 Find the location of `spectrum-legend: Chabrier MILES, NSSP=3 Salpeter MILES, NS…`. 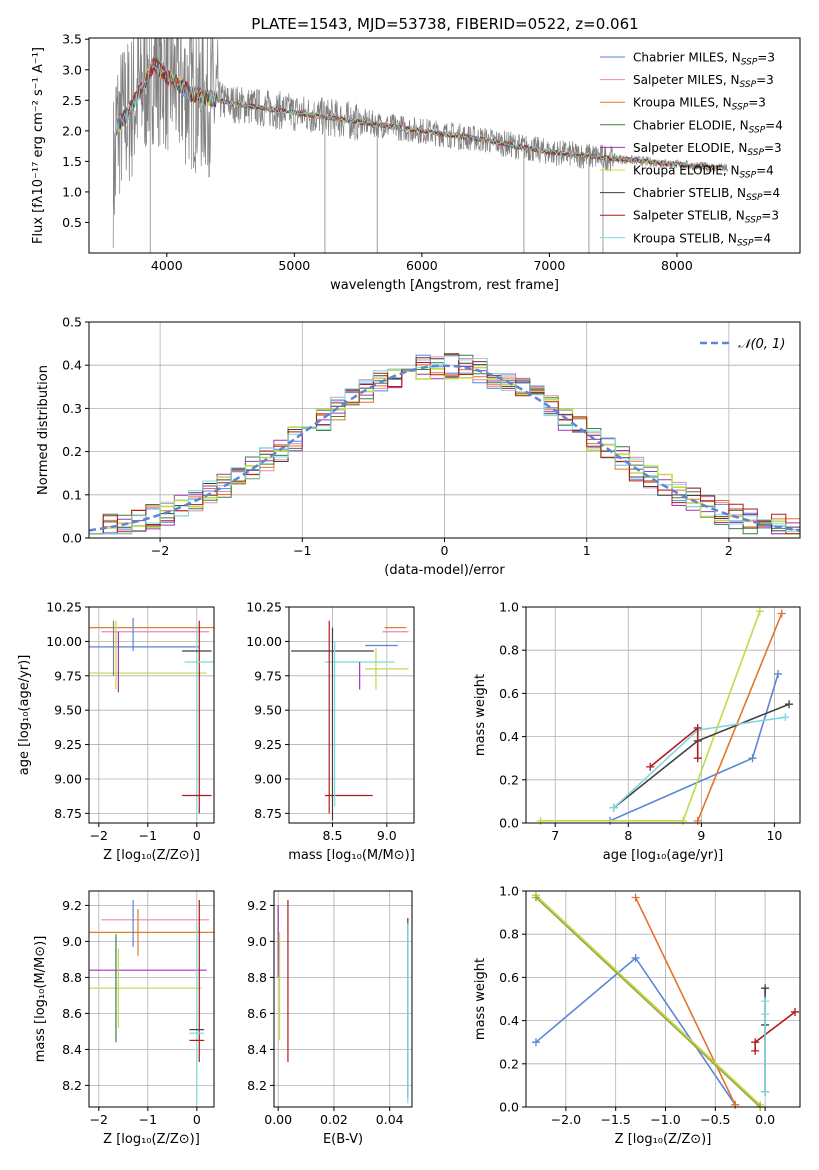

spectrum-legend: Chabrier MILES, NSSP=3 Salpeter MILES, NS… is located at coordinates (691, 149).